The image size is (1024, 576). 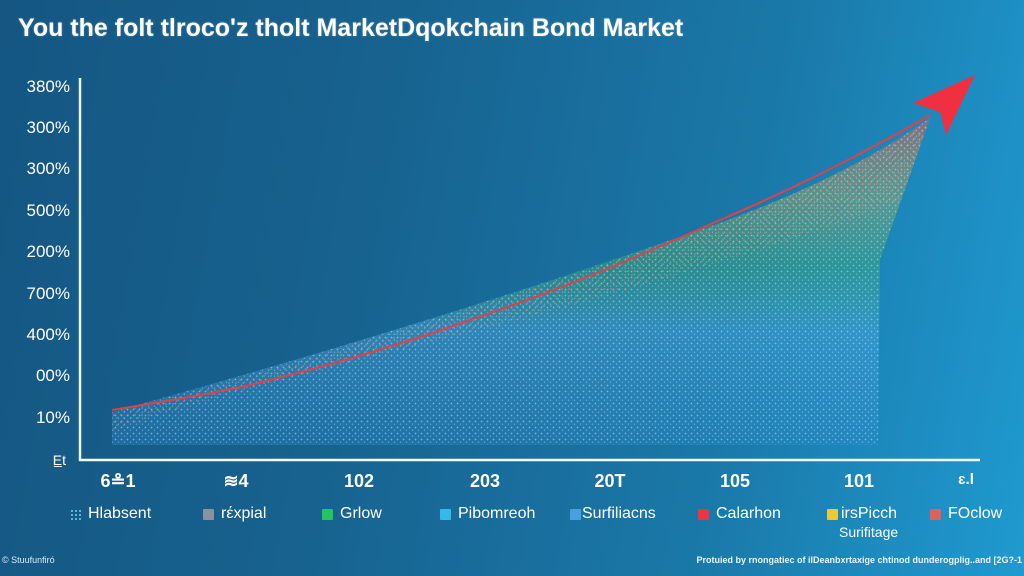 I want to click on legend-item: rέxpial, so click(x=234, y=514).